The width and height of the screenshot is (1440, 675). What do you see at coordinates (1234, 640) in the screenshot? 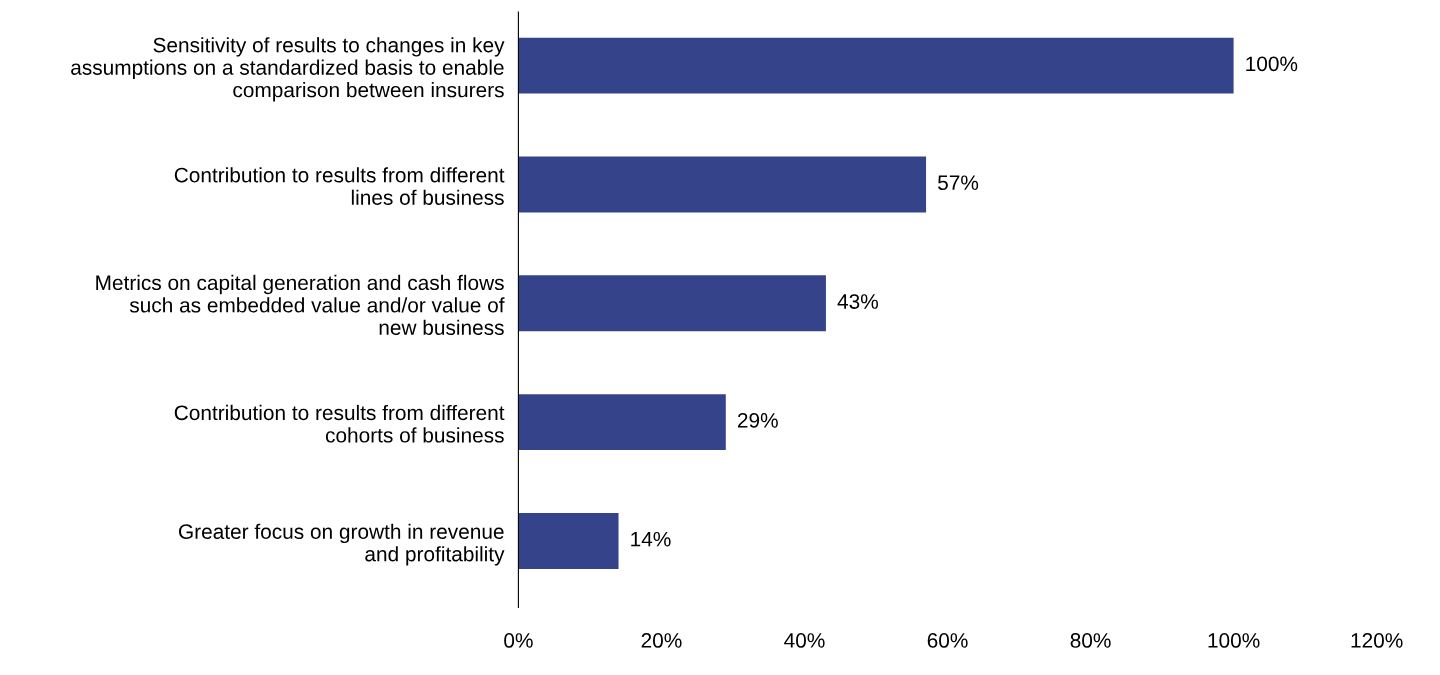
I see `x-tick-label: 100%` at bounding box center [1234, 640].